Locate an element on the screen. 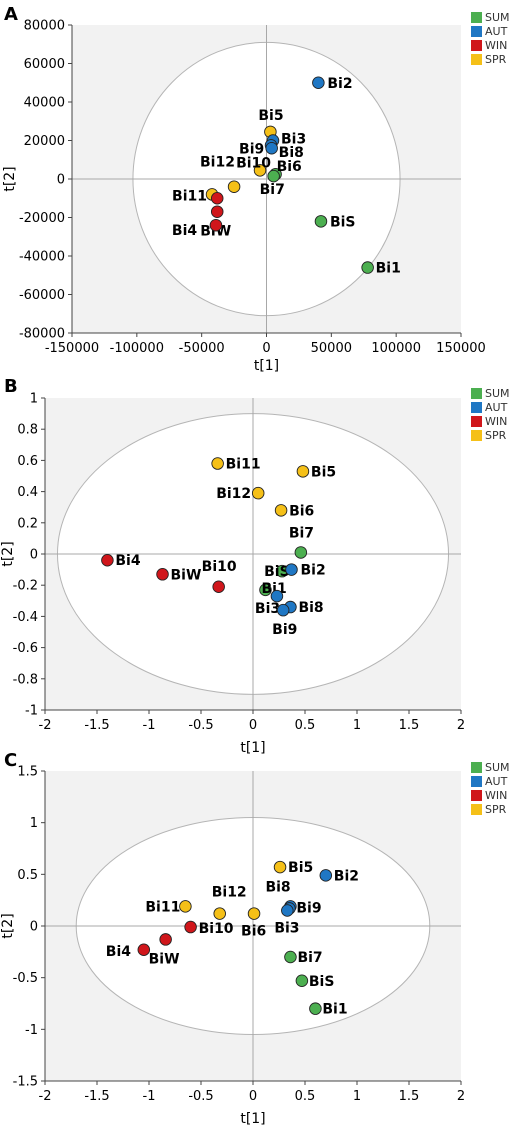  point-label: Bi7 is located at coordinates (309, 958).